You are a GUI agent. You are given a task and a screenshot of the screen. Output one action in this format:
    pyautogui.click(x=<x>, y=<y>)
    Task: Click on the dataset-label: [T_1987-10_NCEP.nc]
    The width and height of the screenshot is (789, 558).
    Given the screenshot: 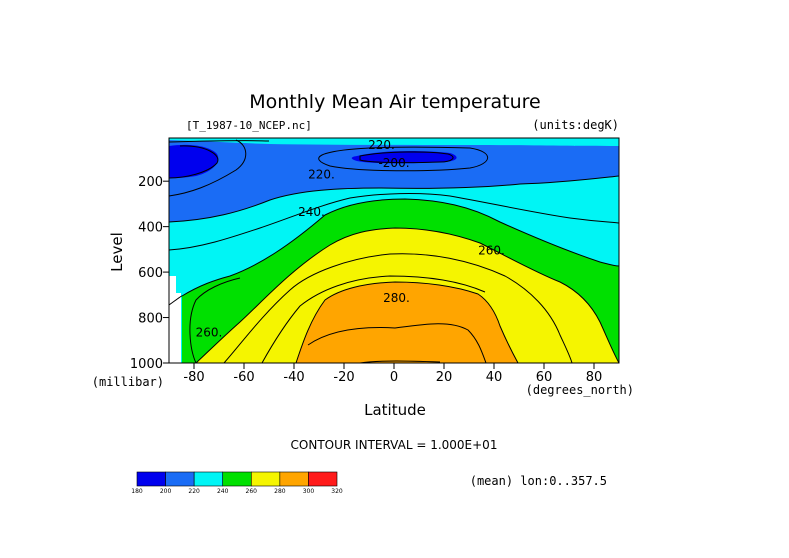 What is the action you would take?
    pyautogui.click(x=249, y=125)
    